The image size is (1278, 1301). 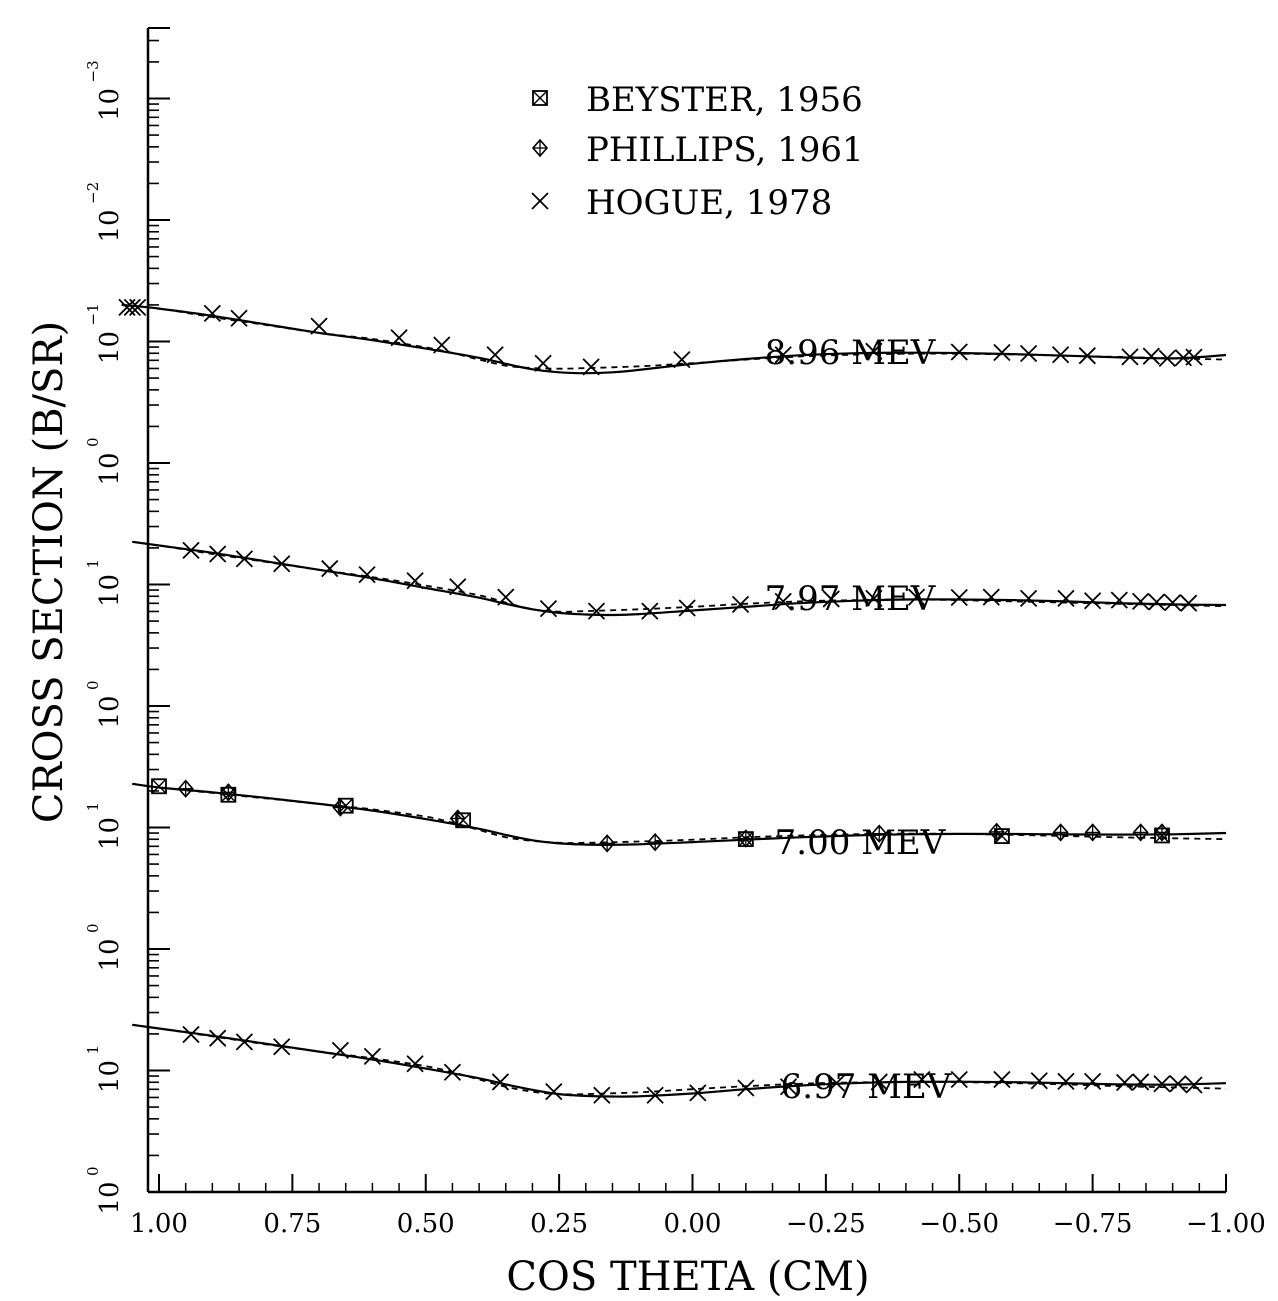 I want to click on panel-labels: 8.96 MEV 7.97 MEV 7.00 MEV 6.97 MEV, so click(x=859, y=720).